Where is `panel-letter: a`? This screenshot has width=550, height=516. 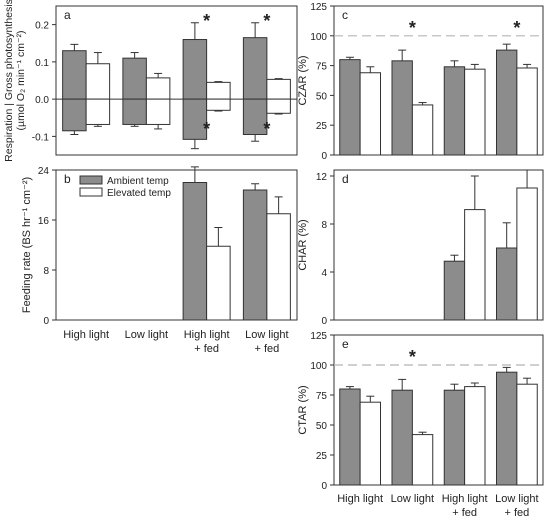
panel-letter: a is located at coordinates (67, 15).